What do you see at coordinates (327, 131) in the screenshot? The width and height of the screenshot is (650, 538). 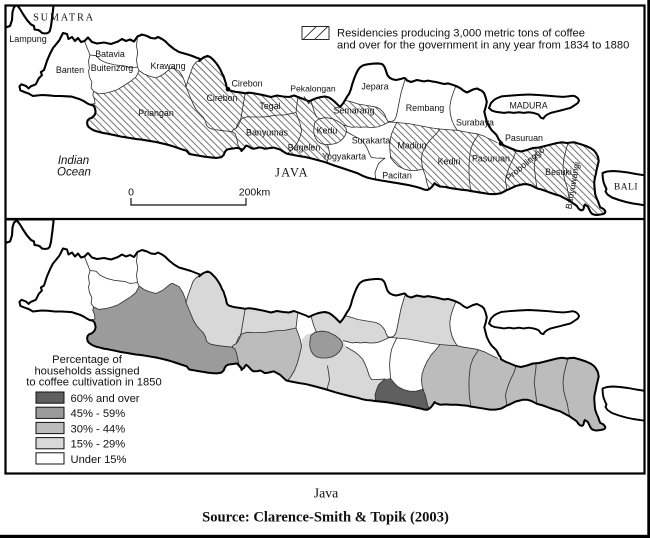 I see `svg-text: Kedu` at bounding box center [327, 131].